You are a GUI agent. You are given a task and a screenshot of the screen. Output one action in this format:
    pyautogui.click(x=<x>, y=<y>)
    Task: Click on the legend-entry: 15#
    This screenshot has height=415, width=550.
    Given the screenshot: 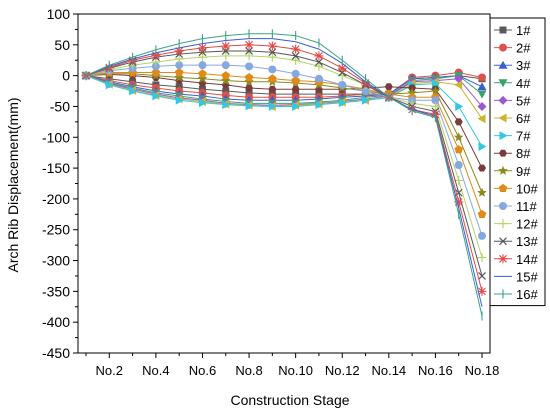 What is the action you would take?
    pyautogui.click(x=516, y=276)
    